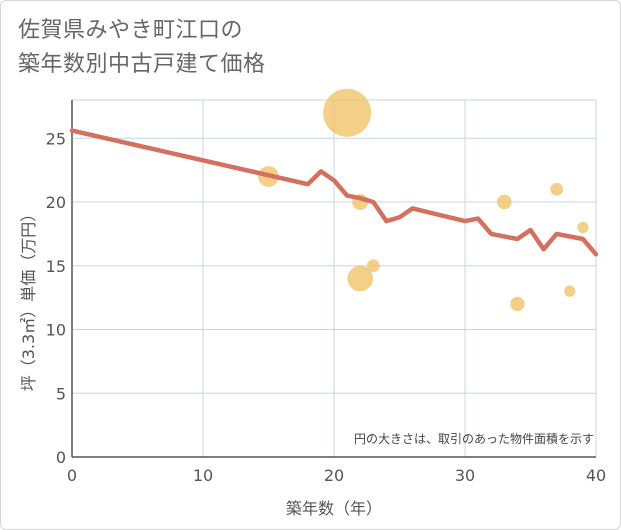 This screenshot has height=530, width=621. What do you see at coordinates (474, 438) in the screenshot?
I see `size-note: 円の大きさは、取引のあった物件面積を示す` at bounding box center [474, 438].